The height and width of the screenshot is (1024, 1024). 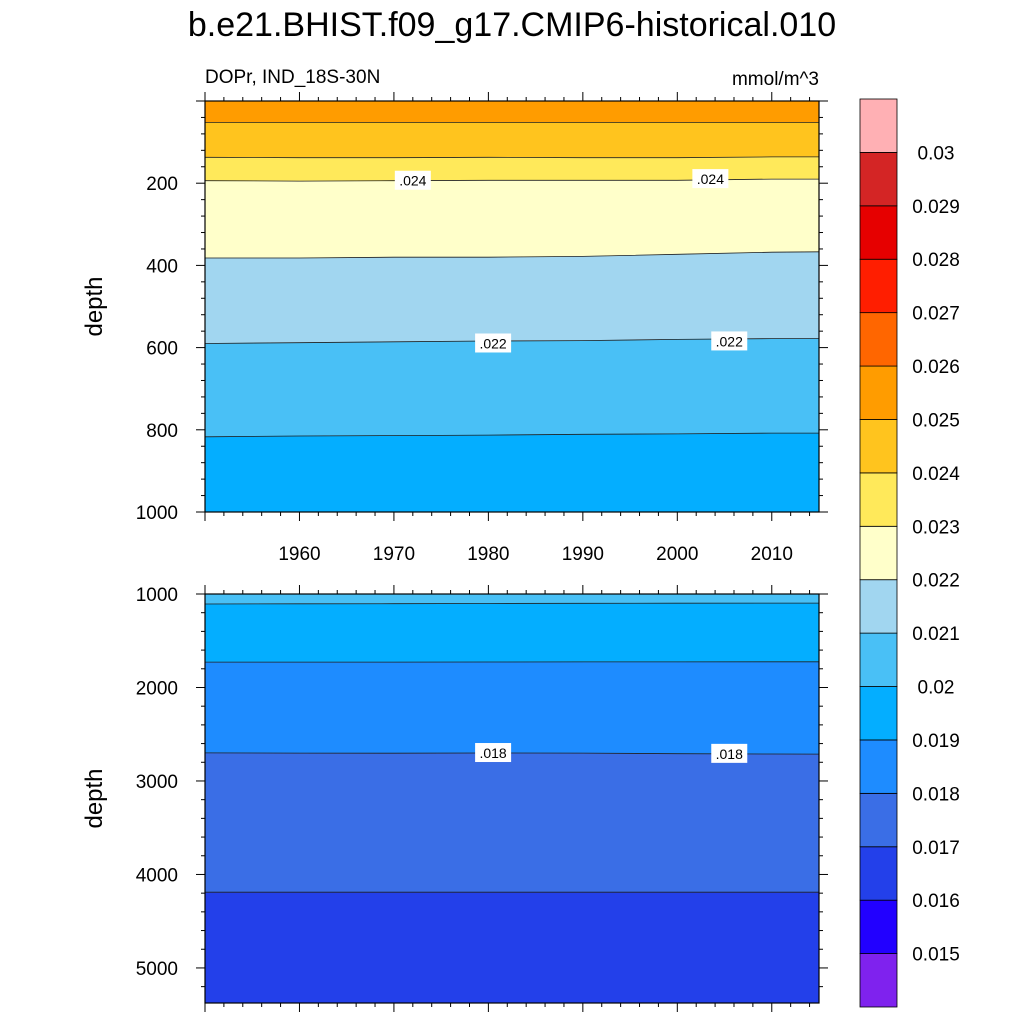 I want to click on variable-label: DOPr, IND_18S-30N, so click(x=292, y=77).